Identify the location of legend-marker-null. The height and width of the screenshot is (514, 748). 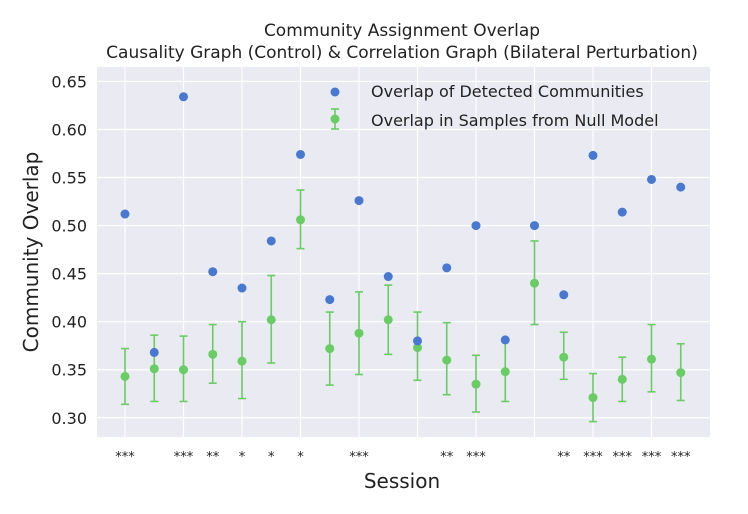
(335, 119).